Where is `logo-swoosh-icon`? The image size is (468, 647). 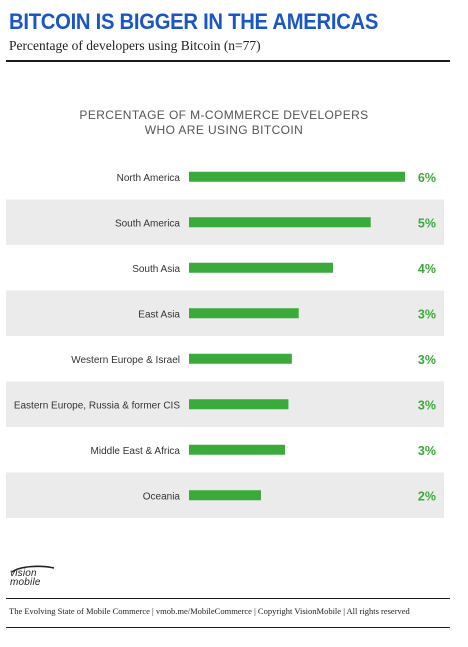 logo-swoosh-icon is located at coordinates (33, 569).